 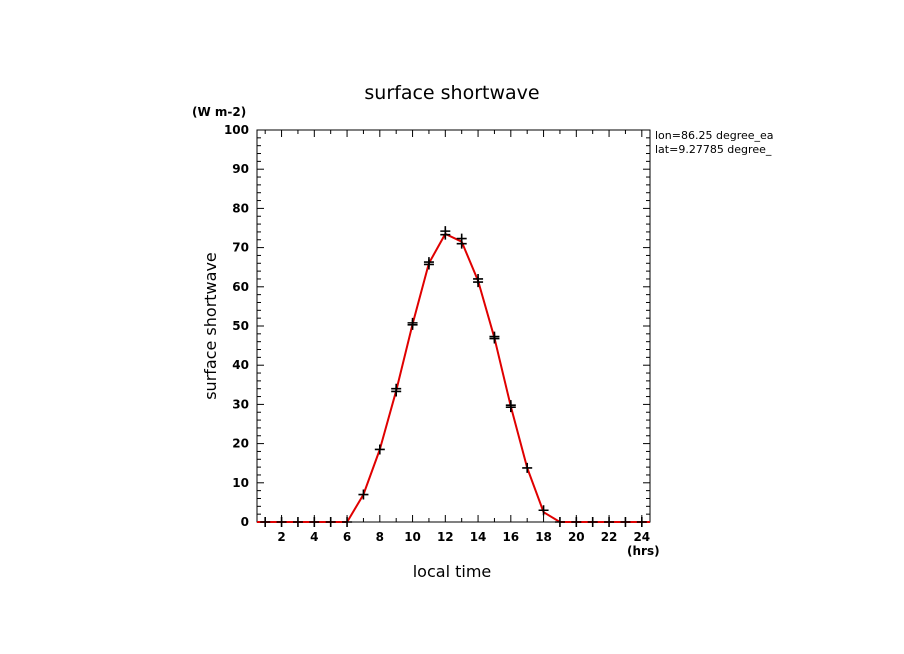 What do you see at coordinates (240, 208) in the screenshot?
I see `y-tick-label: 80` at bounding box center [240, 208].